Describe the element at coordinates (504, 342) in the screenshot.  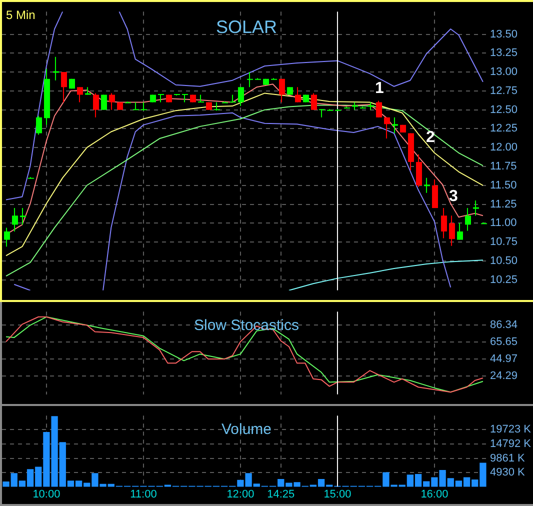
I see `y-tick-label: 65.65` at that location.